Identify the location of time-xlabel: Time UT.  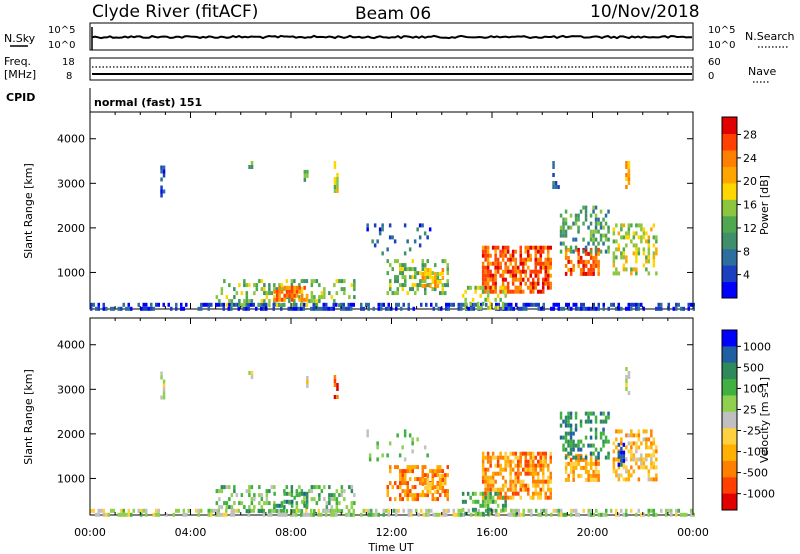
(390, 547).